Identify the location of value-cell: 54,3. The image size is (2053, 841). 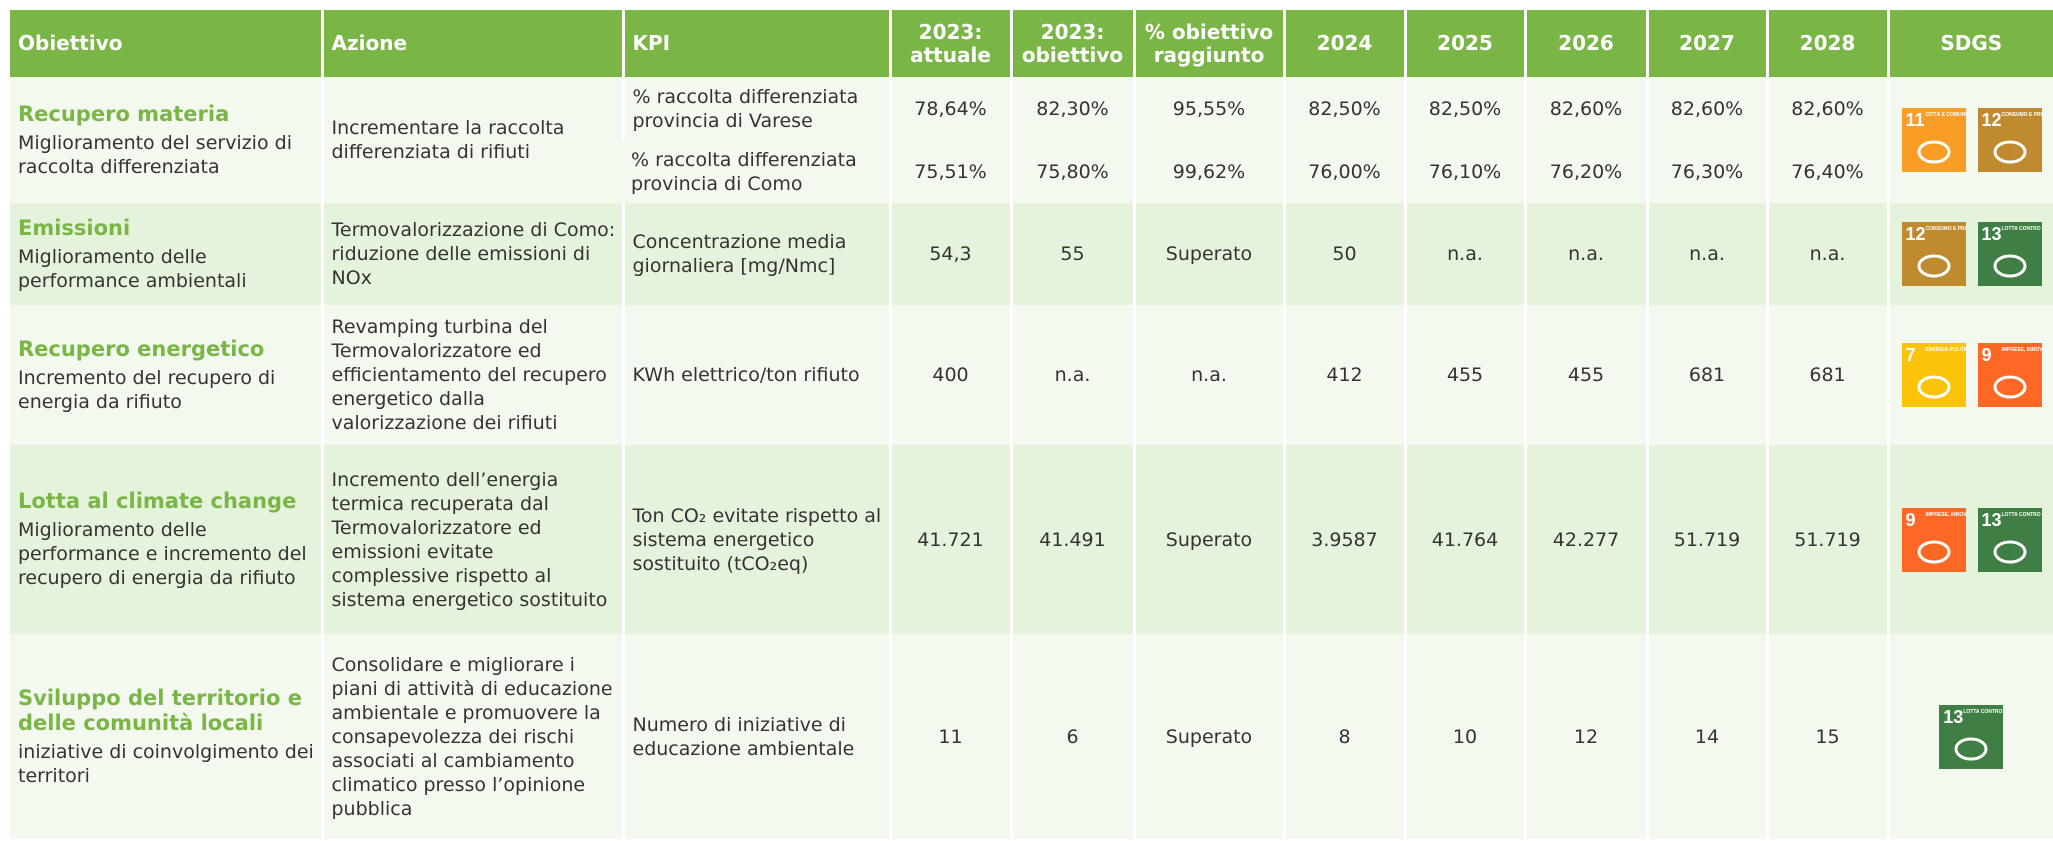
(949, 254).